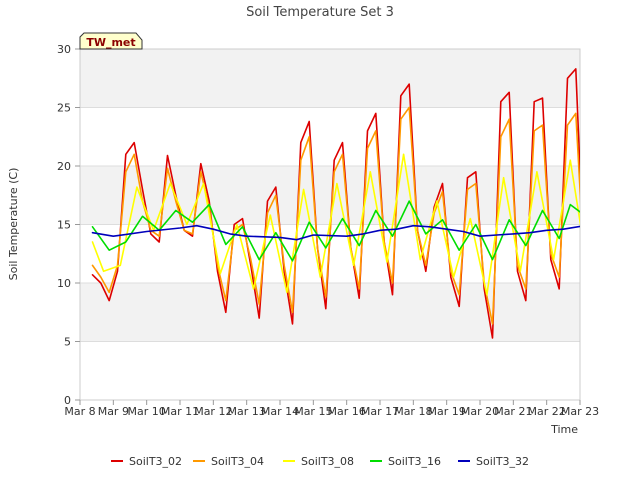 The height and width of the screenshot is (480, 640). I want to click on x-tick-label: Mar 10, so click(147, 411).